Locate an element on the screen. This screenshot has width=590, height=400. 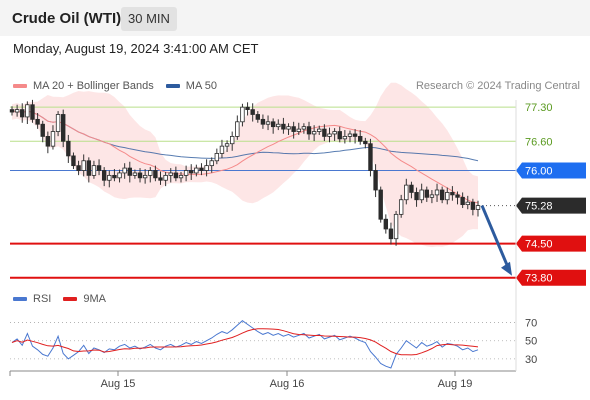
rsi-legend: RSI 9MA is located at coordinates (59, 299).